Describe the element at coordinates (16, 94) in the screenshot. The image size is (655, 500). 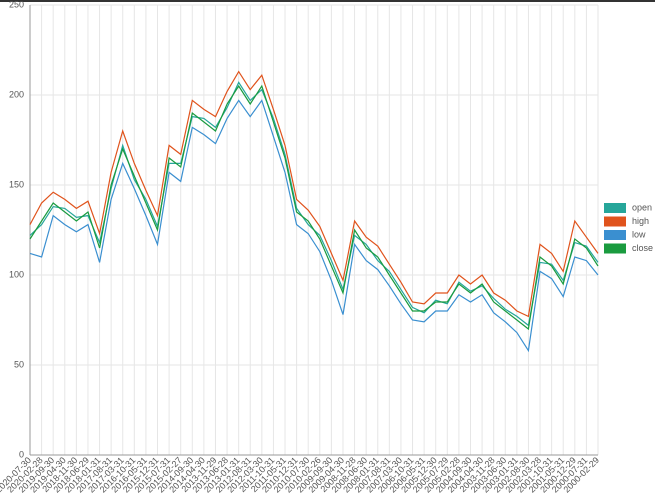
I see `y-tick-label: 200` at that location.